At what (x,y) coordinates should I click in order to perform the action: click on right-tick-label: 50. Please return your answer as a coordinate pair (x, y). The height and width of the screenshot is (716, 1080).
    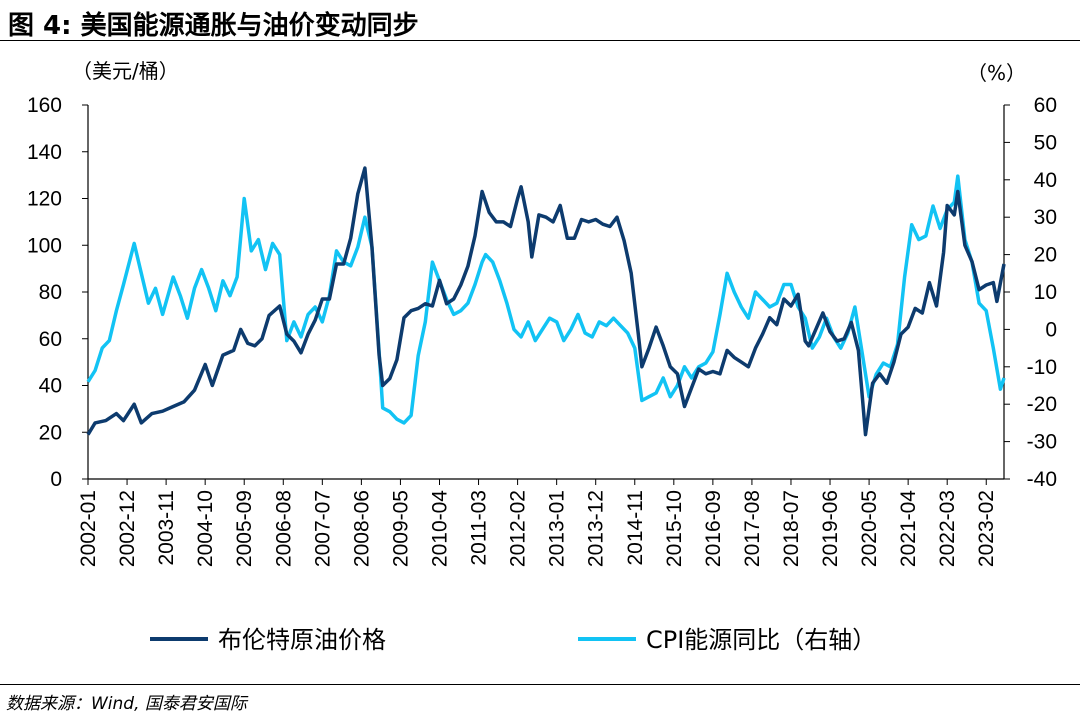
    Looking at the image, I should click on (1045, 142).